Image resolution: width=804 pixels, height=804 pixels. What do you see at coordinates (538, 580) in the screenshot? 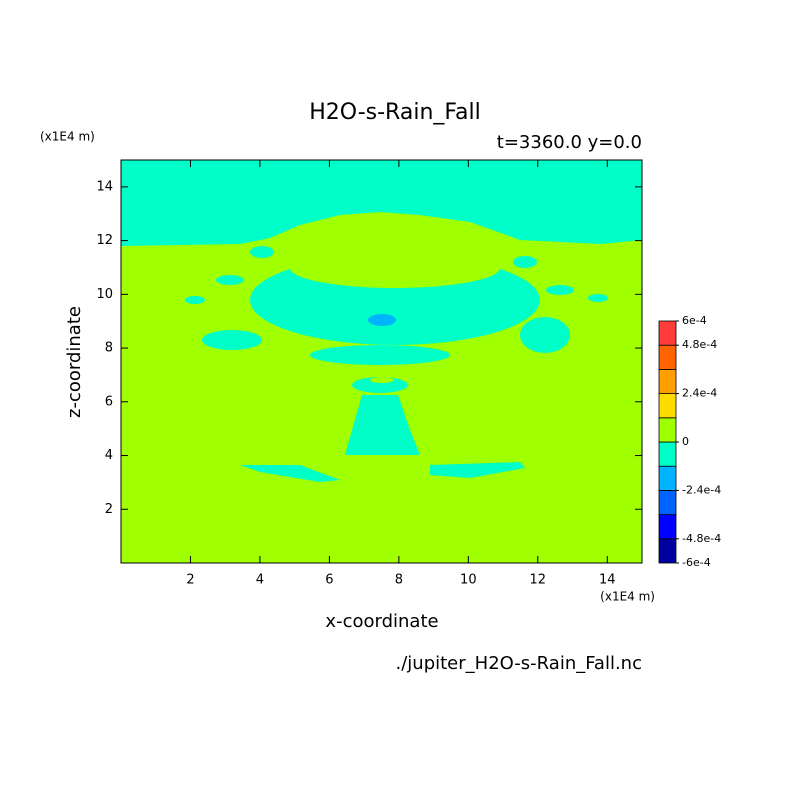
I see `x-tick-label: 12` at bounding box center [538, 580].